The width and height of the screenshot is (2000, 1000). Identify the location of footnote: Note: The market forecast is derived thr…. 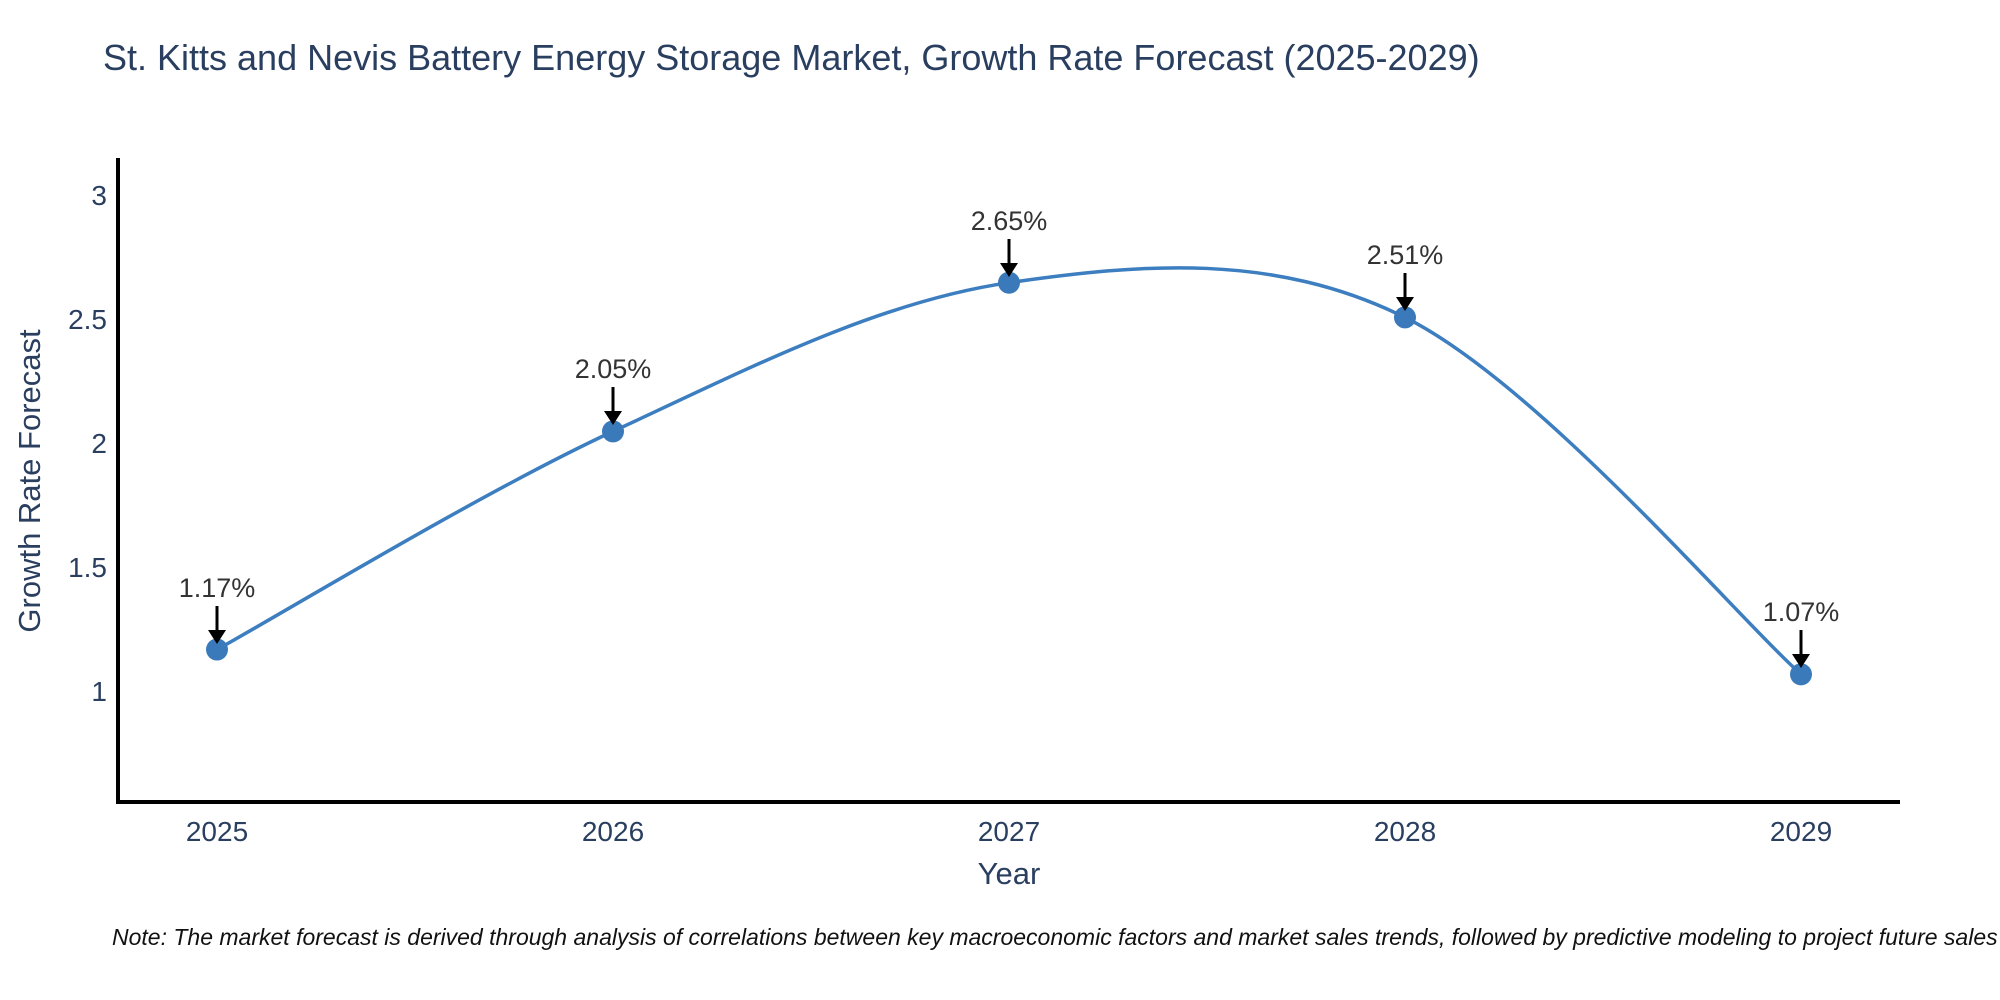
(1055, 937).